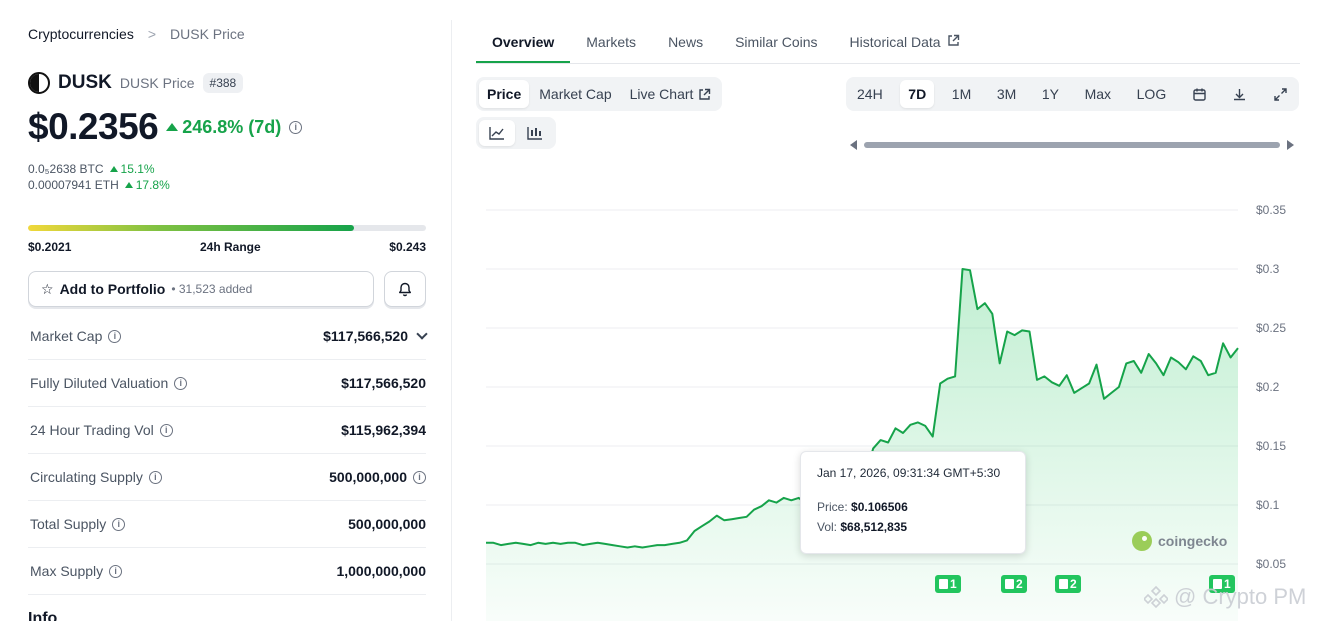 The height and width of the screenshot is (621, 1330). What do you see at coordinates (66, 336) in the screenshot?
I see `stat-label-text: Market Cap` at bounding box center [66, 336].